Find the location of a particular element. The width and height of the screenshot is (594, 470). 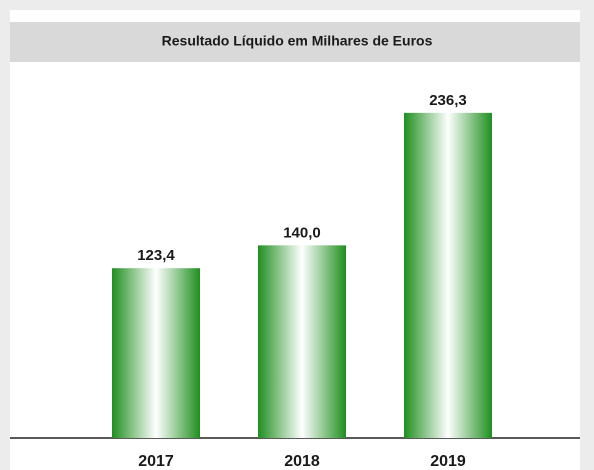

x-tick-label: 2018 is located at coordinates (302, 461).